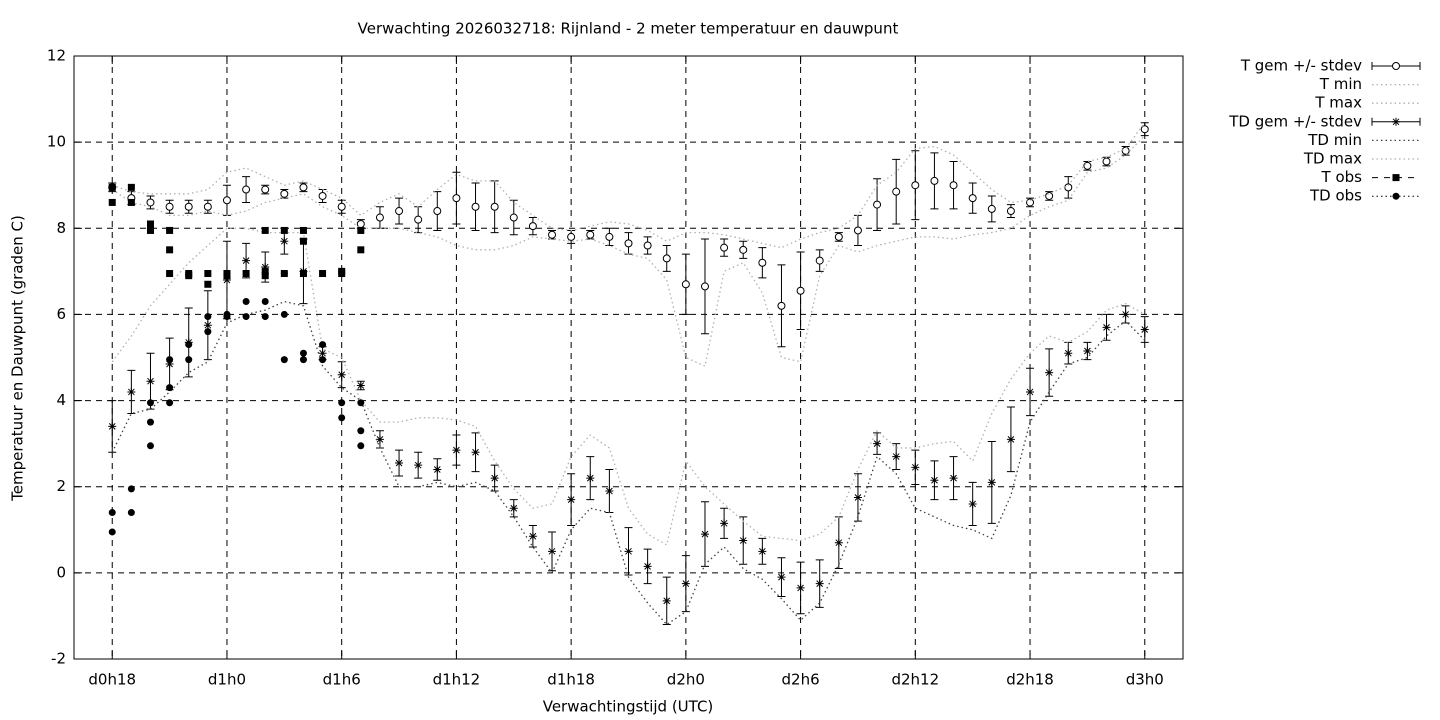 The image size is (1440, 720). What do you see at coordinates (112, 680) in the screenshot?
I see `x-tick-label: d0h18` at bounding box center [112, 680].